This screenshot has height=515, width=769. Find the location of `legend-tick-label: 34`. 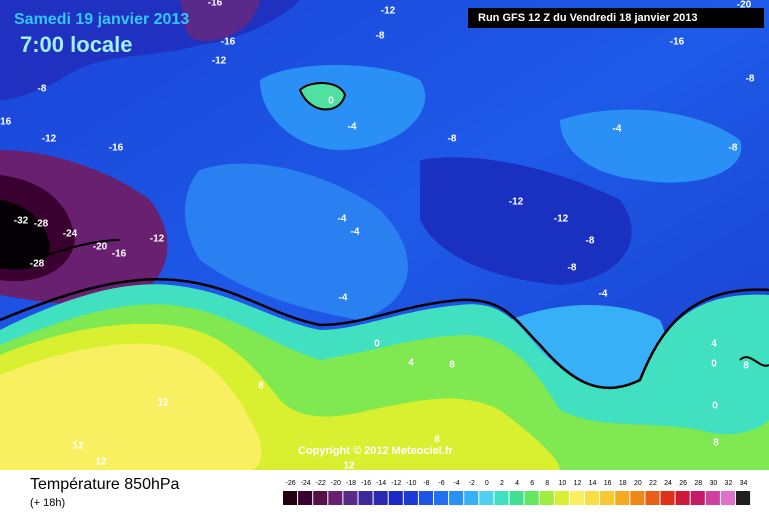

legend-tick-label: 34 is located at coordinates (744, 483).